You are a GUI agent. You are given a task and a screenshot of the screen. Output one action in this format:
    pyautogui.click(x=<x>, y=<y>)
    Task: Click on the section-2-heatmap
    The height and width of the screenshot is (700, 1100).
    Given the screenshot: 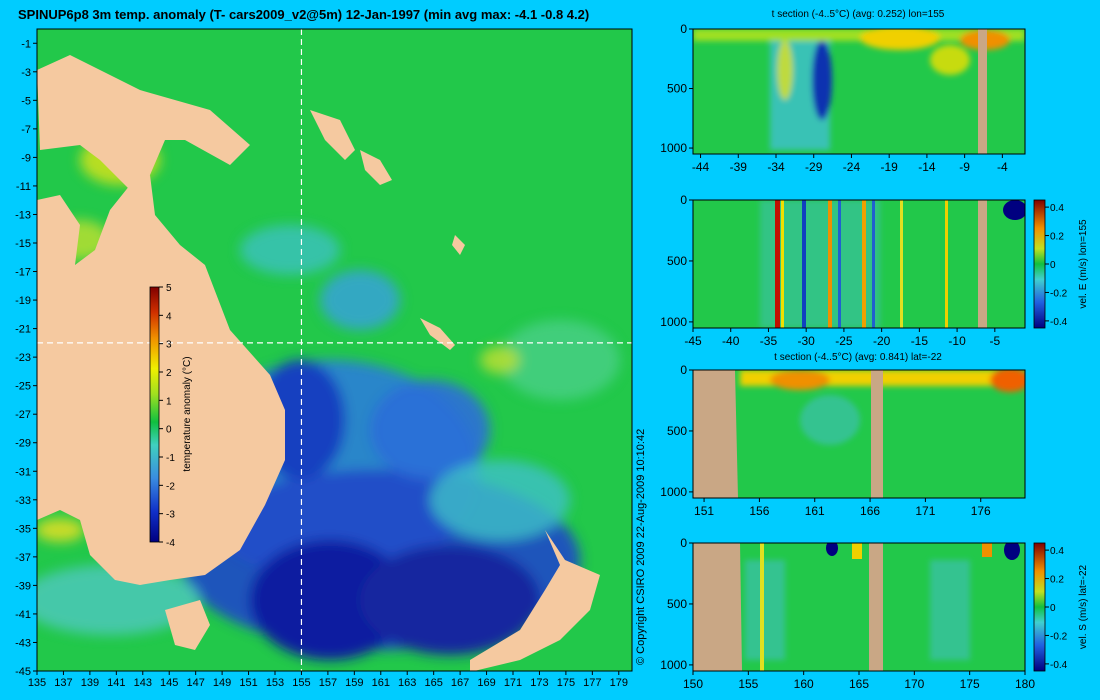 What is the action you would take?
    pyautogui.click(x=859, y=264)
    